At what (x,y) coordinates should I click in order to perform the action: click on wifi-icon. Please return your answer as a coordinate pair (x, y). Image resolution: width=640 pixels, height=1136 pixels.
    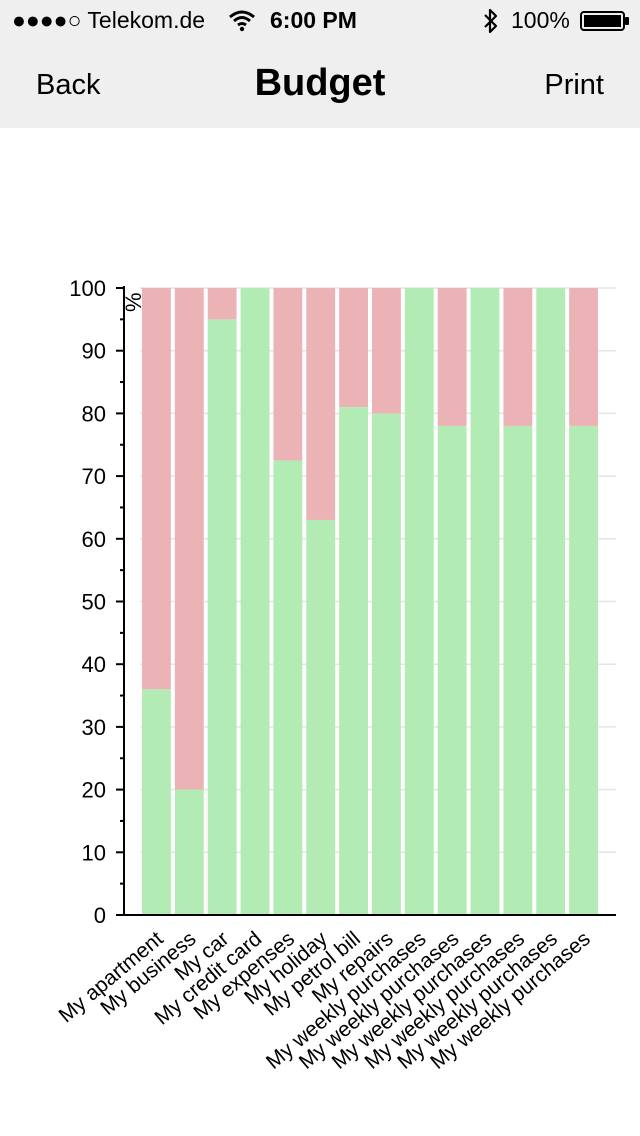
    Looking at the image, I should click on (242, 20).